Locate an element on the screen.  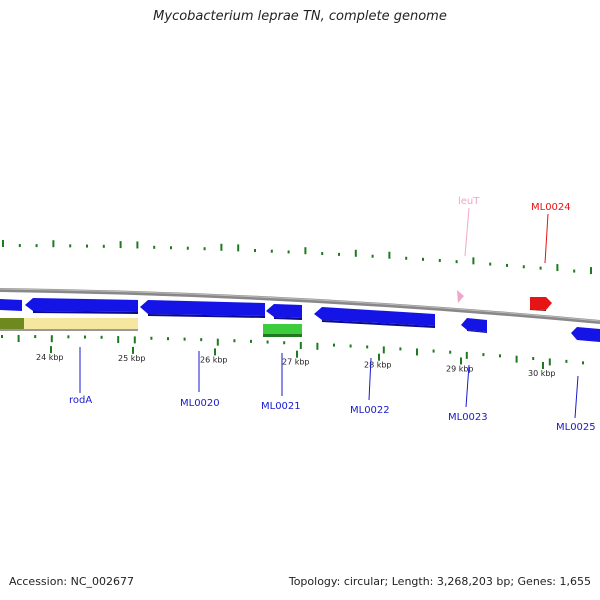
scale-tick-label: 29 kbp is located at coordinates (460, 368).